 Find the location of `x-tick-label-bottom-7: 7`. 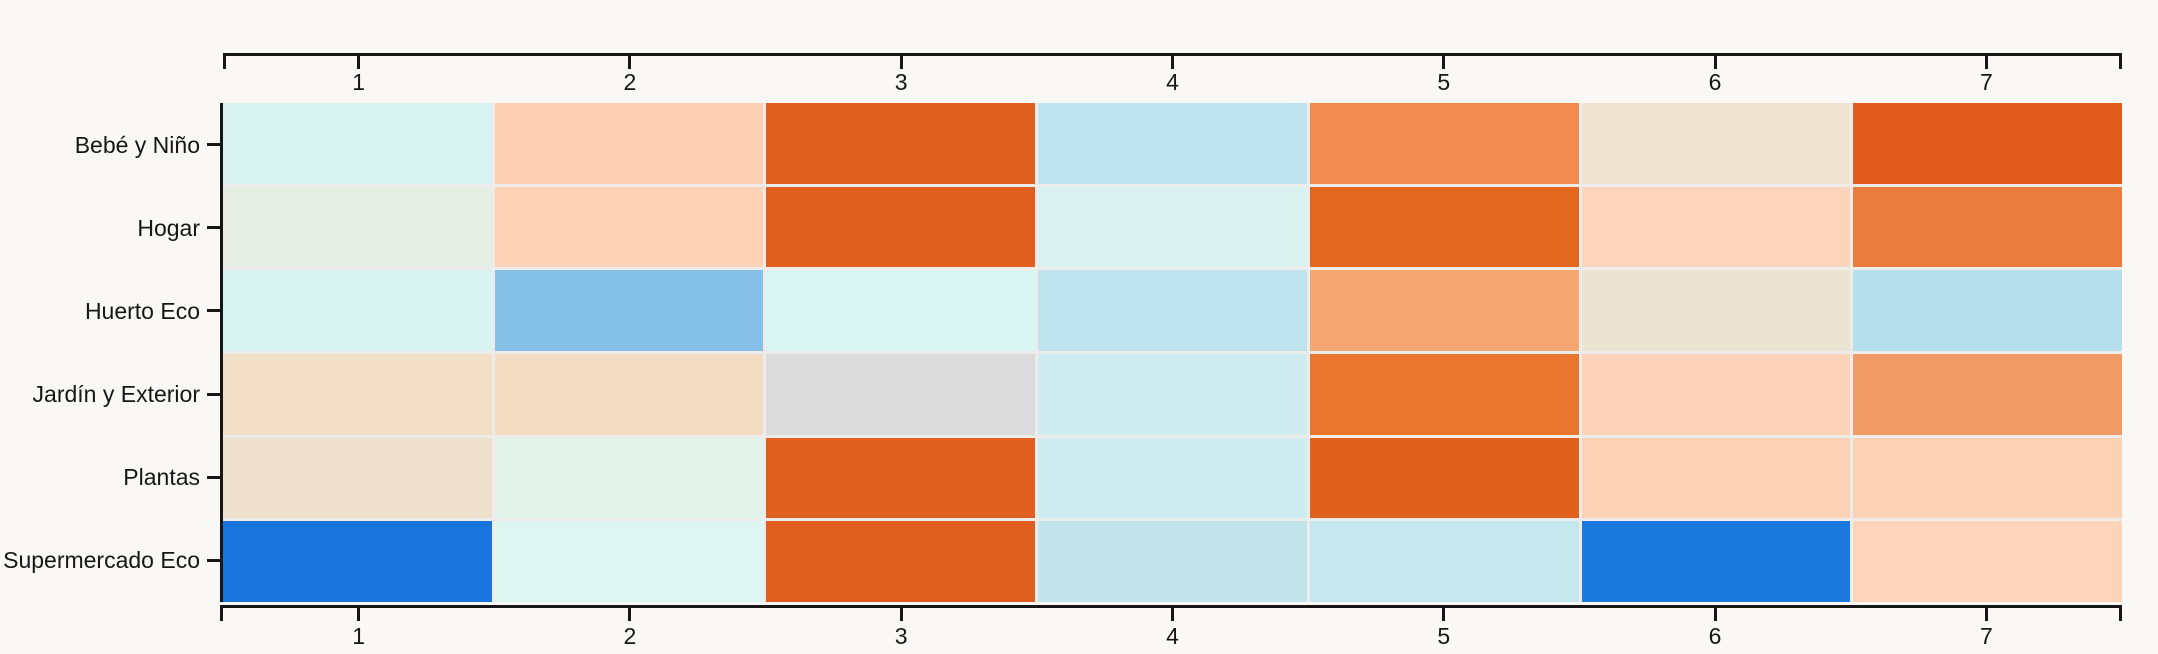

x-tick-label-bottom-7: 7 is located at coordinates (1986, 636).